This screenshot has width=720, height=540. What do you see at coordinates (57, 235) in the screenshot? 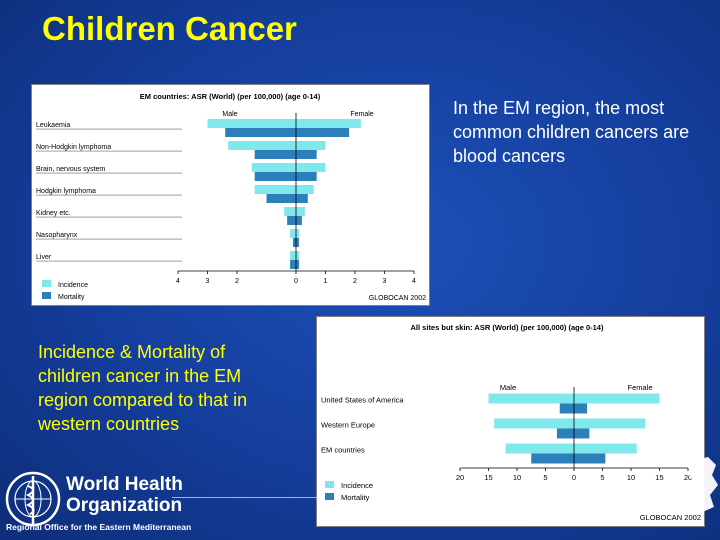
I see `category-label: Nasopharynx` at bounding box center [57, 235].